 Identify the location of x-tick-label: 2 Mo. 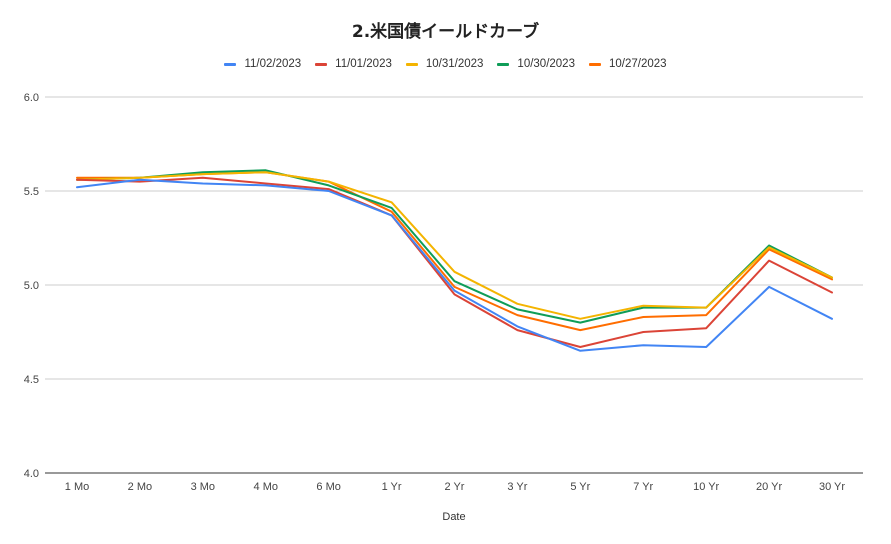
(140, 487).